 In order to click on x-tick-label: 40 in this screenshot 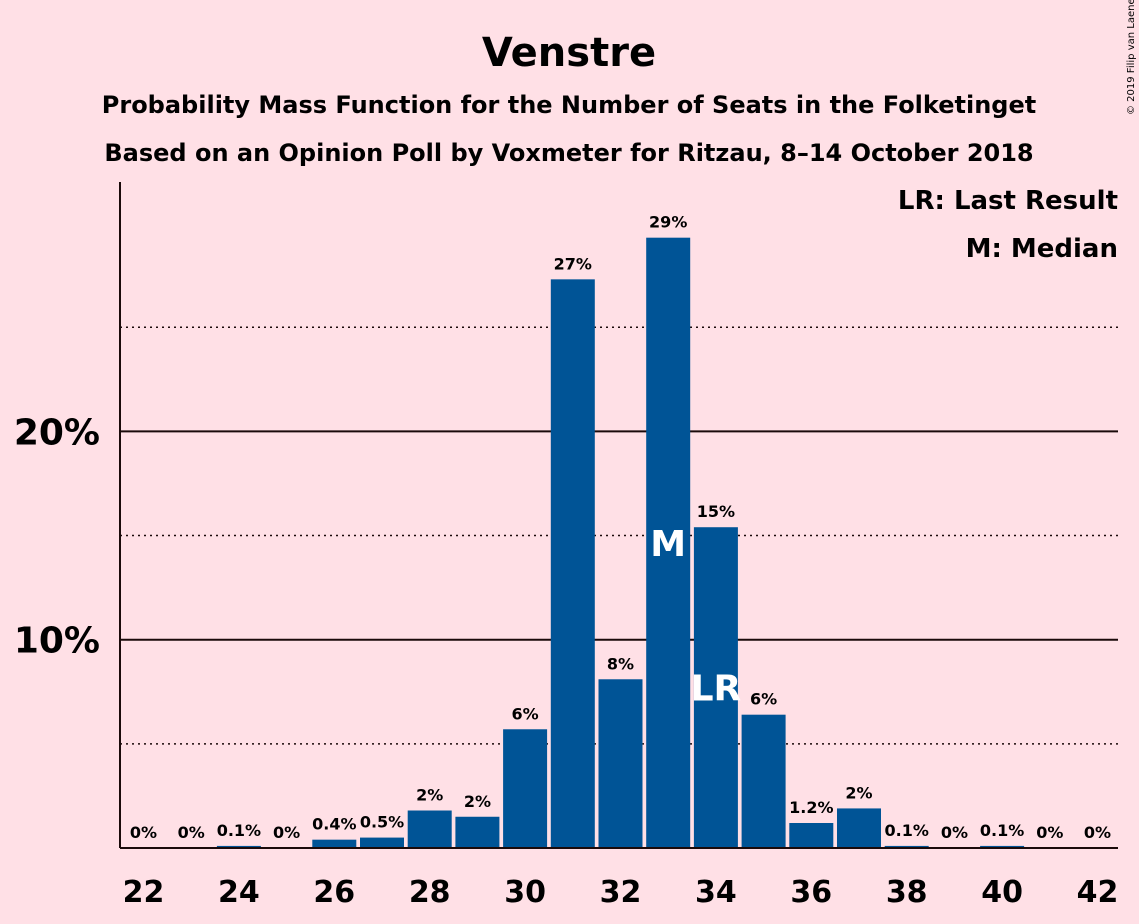, I will do `click(1002, 892)`.